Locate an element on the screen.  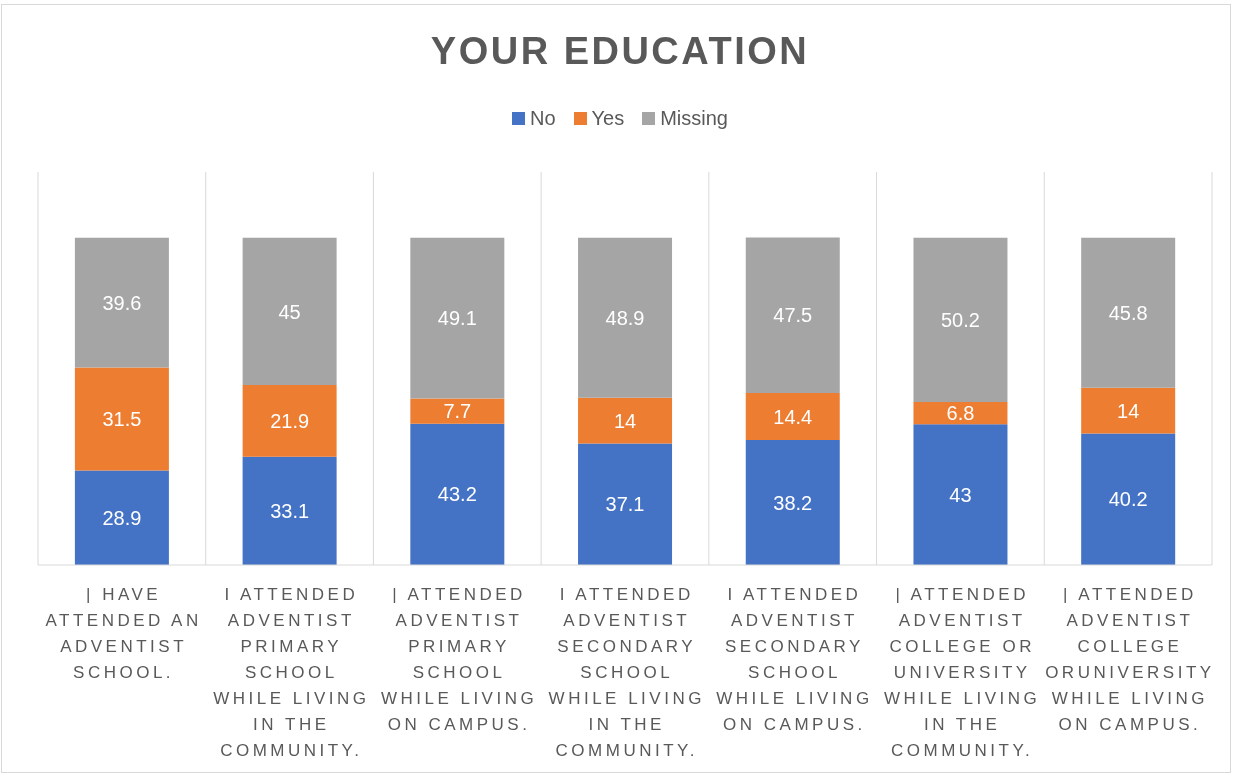
data-label: 43.2 is located at coordinates (457, 494).